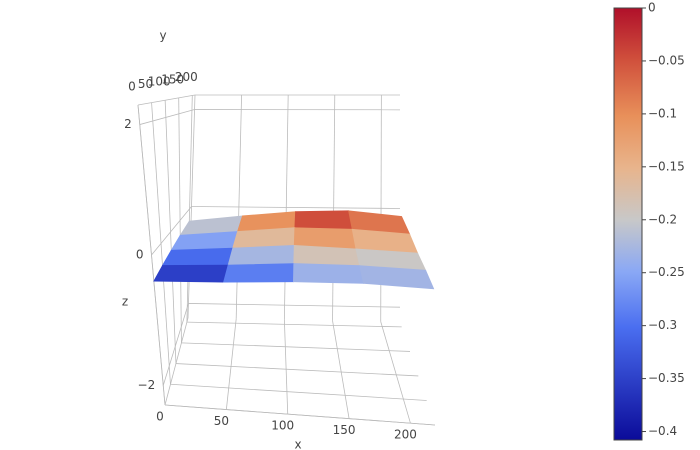 This screenshot has height=450, width=700. What do you see at coordinates (628, 224) in the screenshot?
I see `colorbar` at bounding box center [628, 224].